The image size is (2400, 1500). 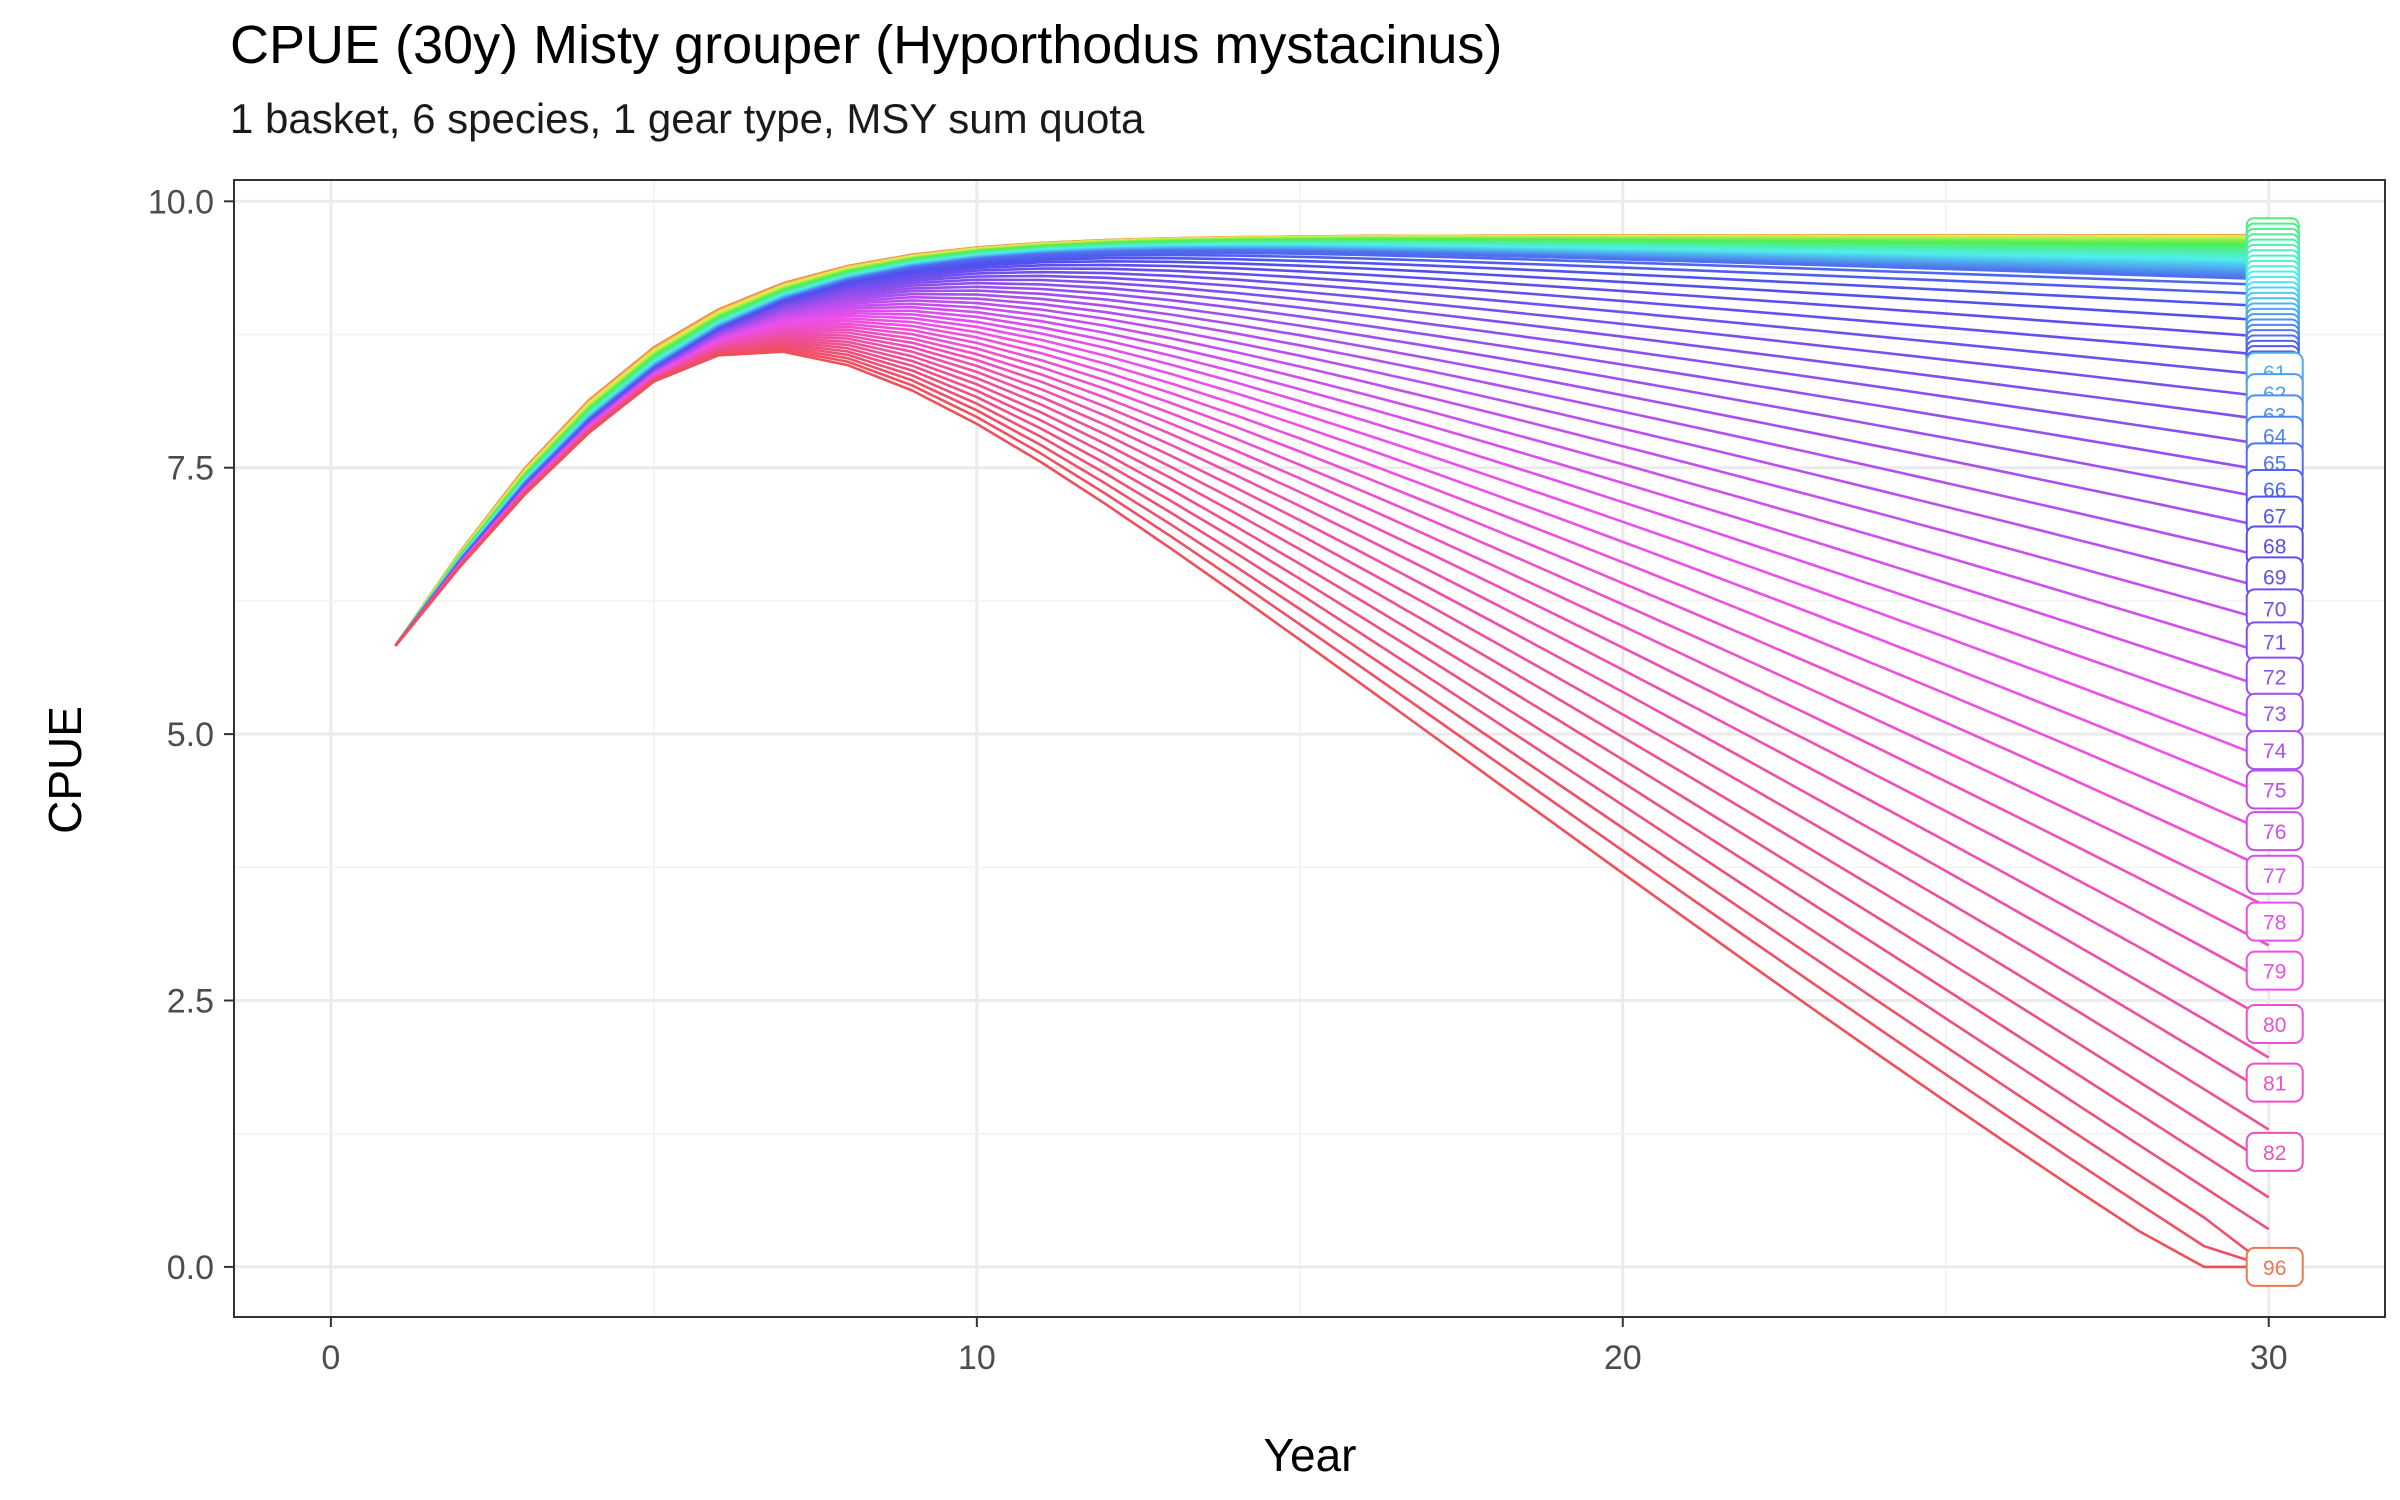 I want to click on end-label: 78, so click(x=2274, y=921).